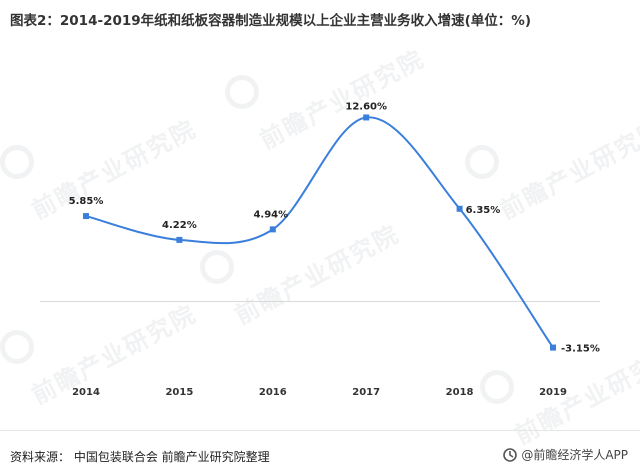 The height and width of the screenshot is (476, 640). I want to click on x-tick-label-2019: 2019, so click(553, 392).